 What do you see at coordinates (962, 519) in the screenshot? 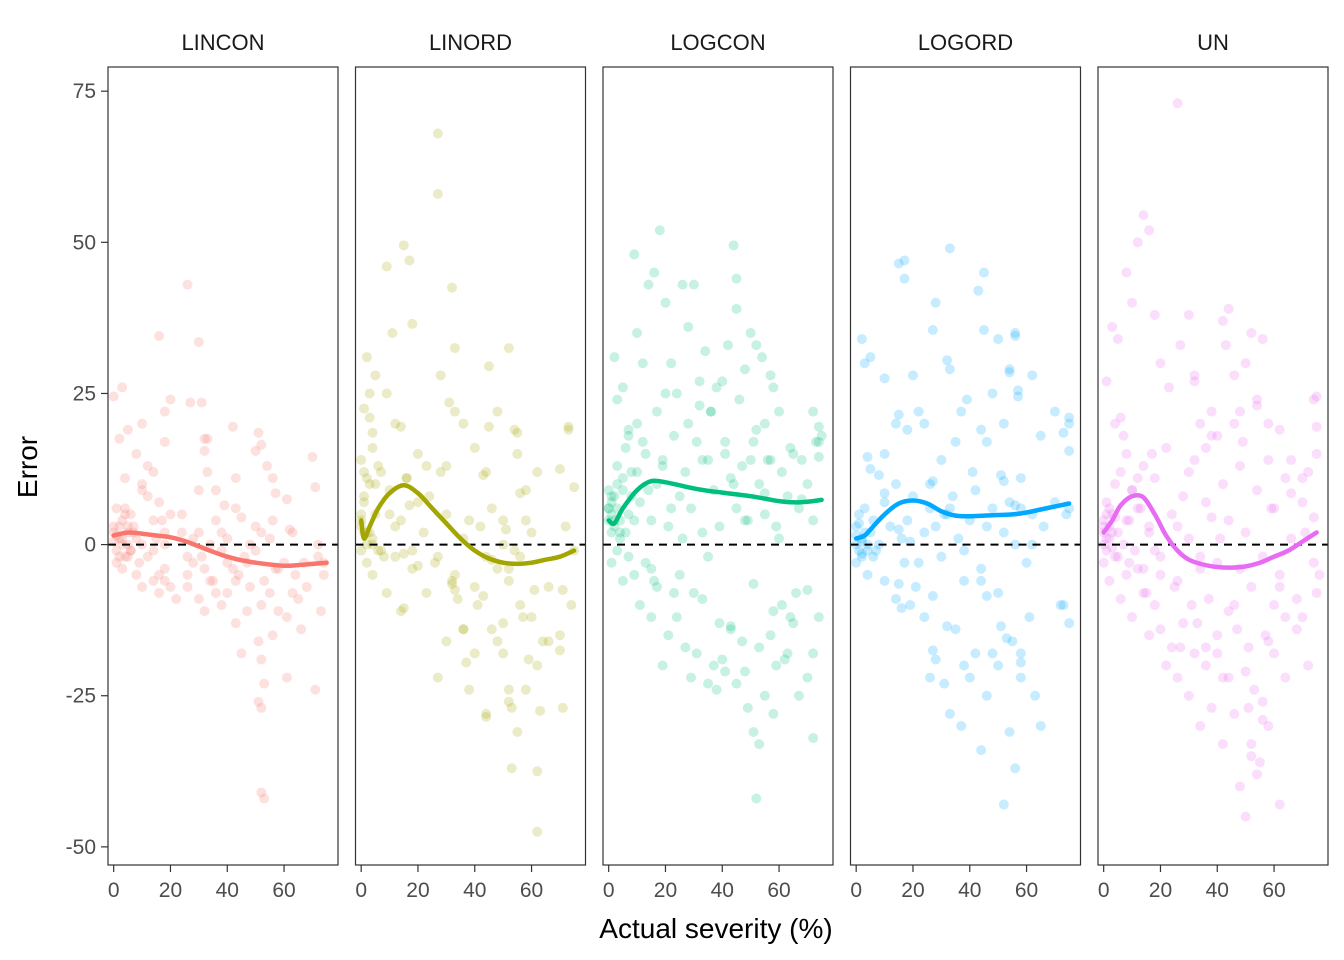
I see `trend-line` at bounding box center [962, 519].